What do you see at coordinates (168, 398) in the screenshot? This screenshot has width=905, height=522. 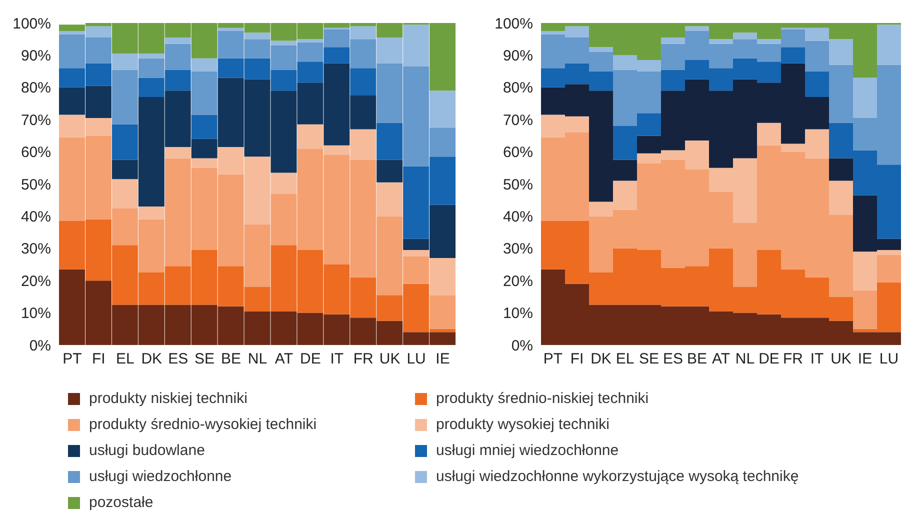 I see `legend-label: produkty niskiej techniki` at bounding box center [168, 398].